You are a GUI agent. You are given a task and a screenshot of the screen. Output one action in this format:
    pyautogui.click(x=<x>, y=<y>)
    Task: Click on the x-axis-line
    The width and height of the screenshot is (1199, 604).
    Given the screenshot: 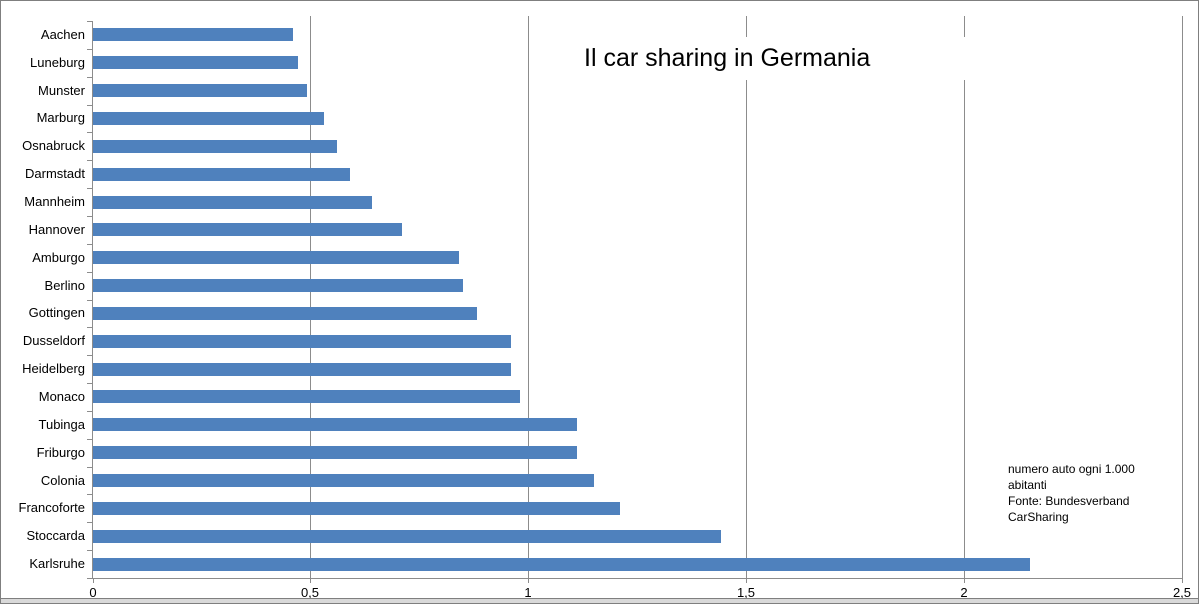 What is the action you would take?
    pyautogui.click(x=637, y=578)
    